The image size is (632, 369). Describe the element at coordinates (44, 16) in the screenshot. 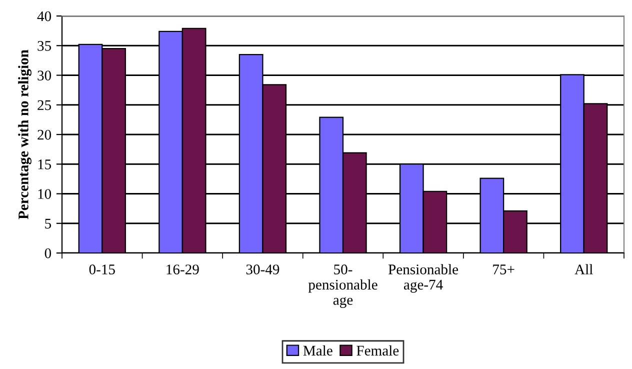

I see `y-tick-label: 40` at that location.